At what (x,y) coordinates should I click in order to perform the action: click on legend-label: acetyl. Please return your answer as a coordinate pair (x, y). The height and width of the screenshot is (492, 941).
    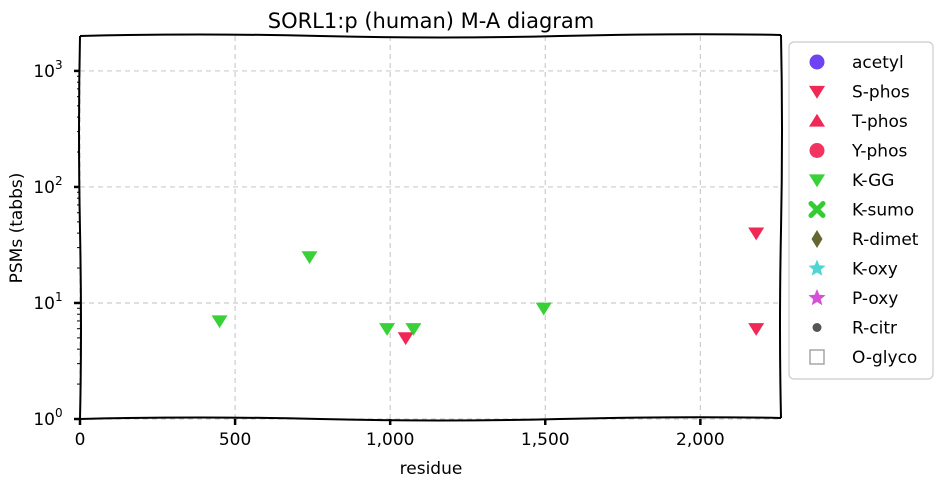
    Looking at the image, I should click on (878, 63).